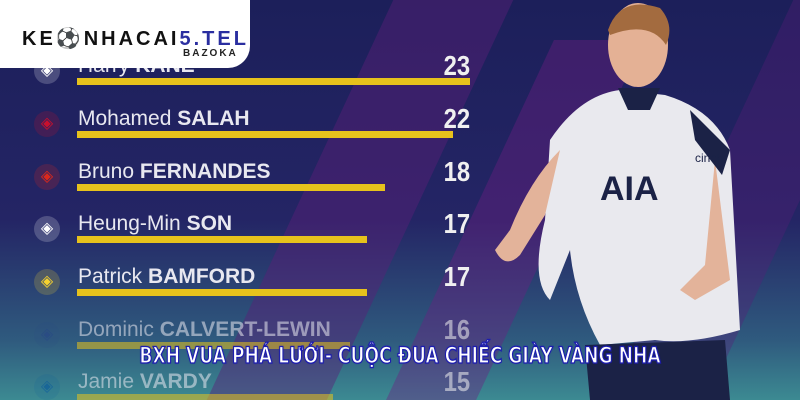 Image resolution: width=800 pixels, height=400 pixels. Describe the element at coordinates (135, 39) in the screenshot. I see `logo-text: KE⚽NHACAI5.TEL` at that location.